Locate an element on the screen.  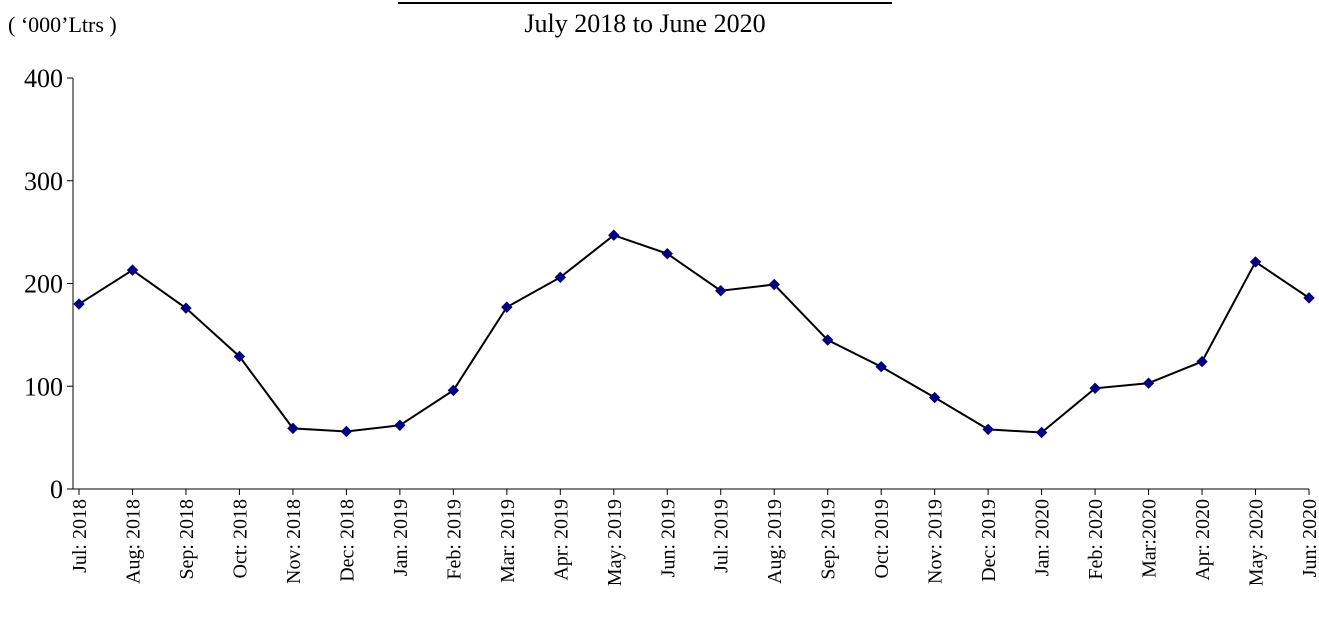
x-tick-label: Nov: 2019 is located at coordinates (936, 541).